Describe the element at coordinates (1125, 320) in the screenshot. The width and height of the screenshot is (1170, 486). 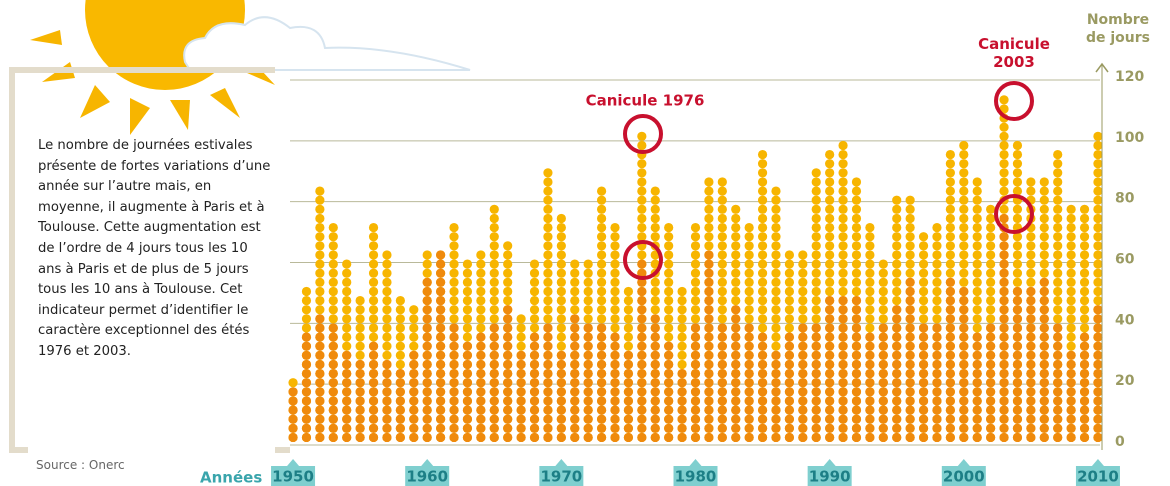
I see `y-tick-label: 40` at that location.